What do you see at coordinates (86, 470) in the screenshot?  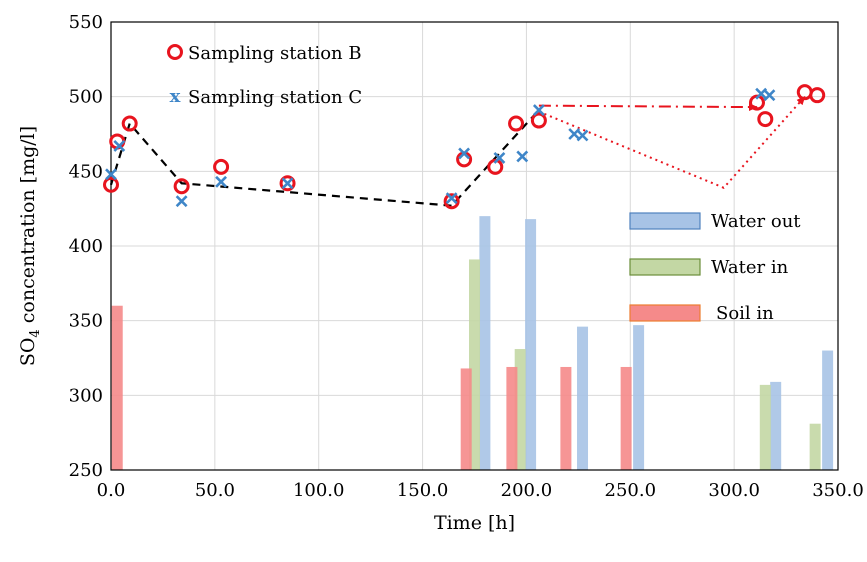 I see `y-tick-label: 250` at bounding box center [86, 470].